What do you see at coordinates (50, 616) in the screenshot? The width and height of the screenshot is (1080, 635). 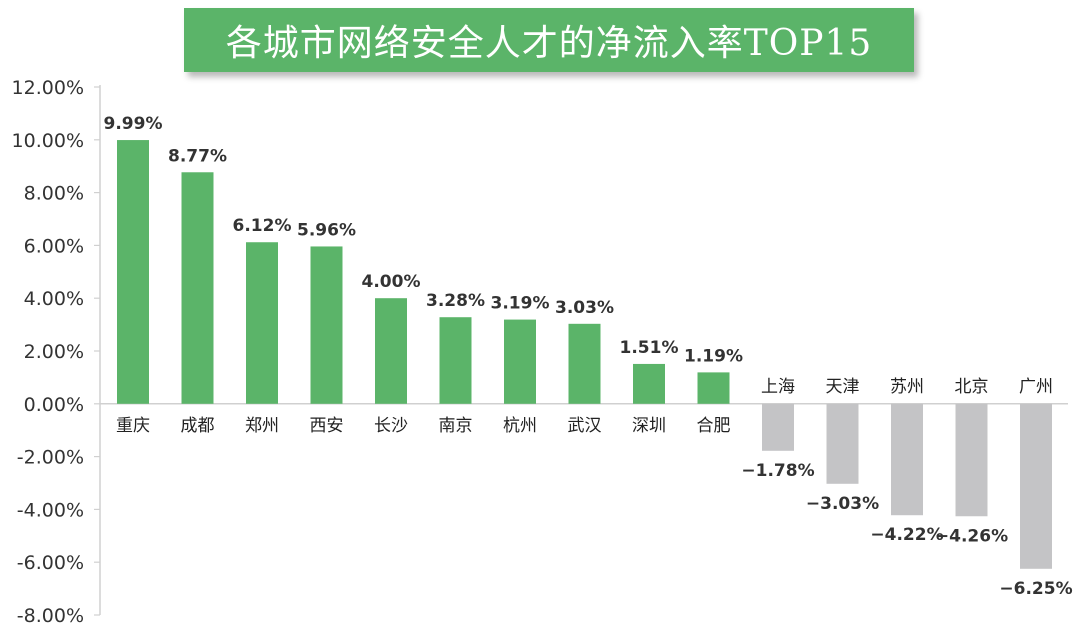 I see `y-tick-label: -8.00%` at bounding box center [50, 616].